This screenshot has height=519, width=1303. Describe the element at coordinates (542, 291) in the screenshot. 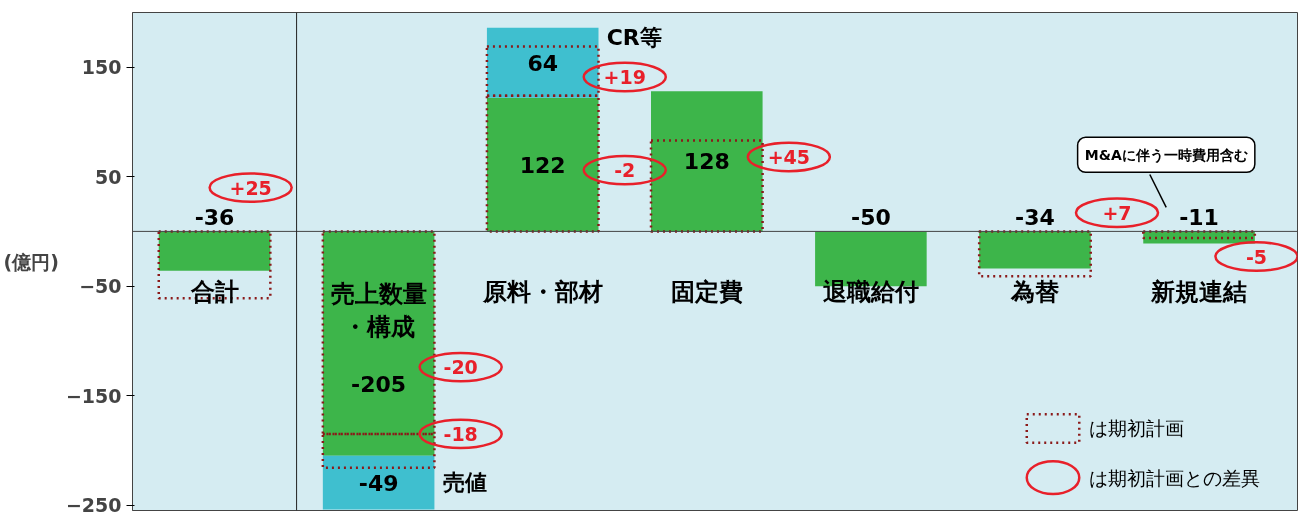

I see `x-tick-label: 原料・部材` at that location.